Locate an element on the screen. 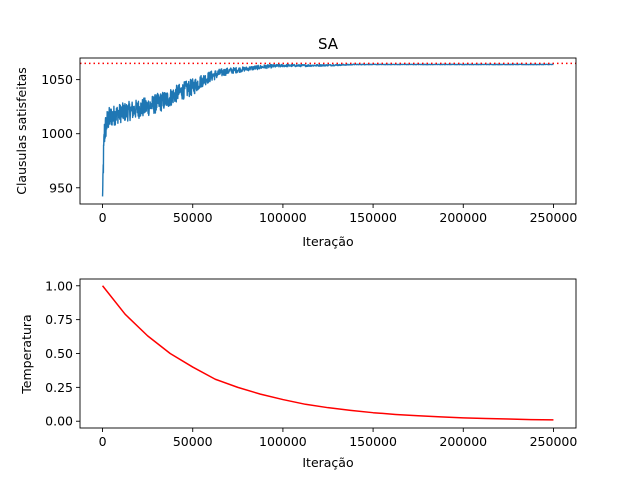 This screenshot has width=640, height=480. plot1-x-axis-label: Iteração is located at coordinates (327, 462).